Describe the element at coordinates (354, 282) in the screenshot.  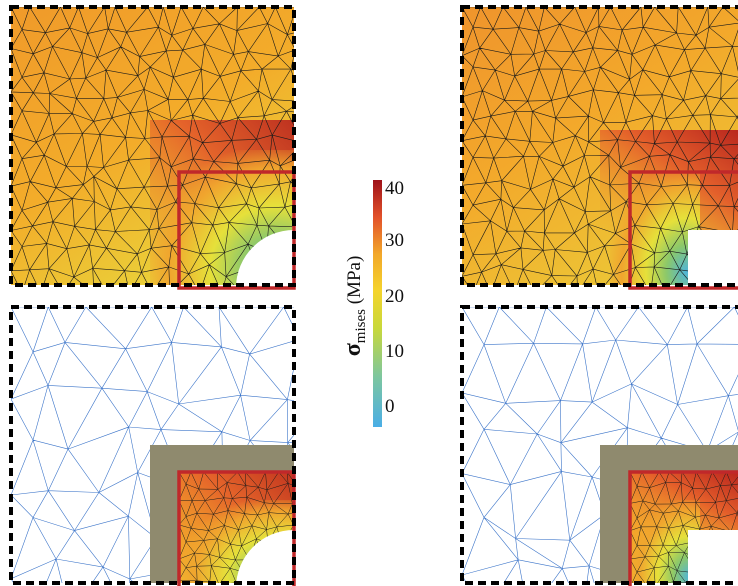
I see `colorbar-unit: (MPa)` at that location.